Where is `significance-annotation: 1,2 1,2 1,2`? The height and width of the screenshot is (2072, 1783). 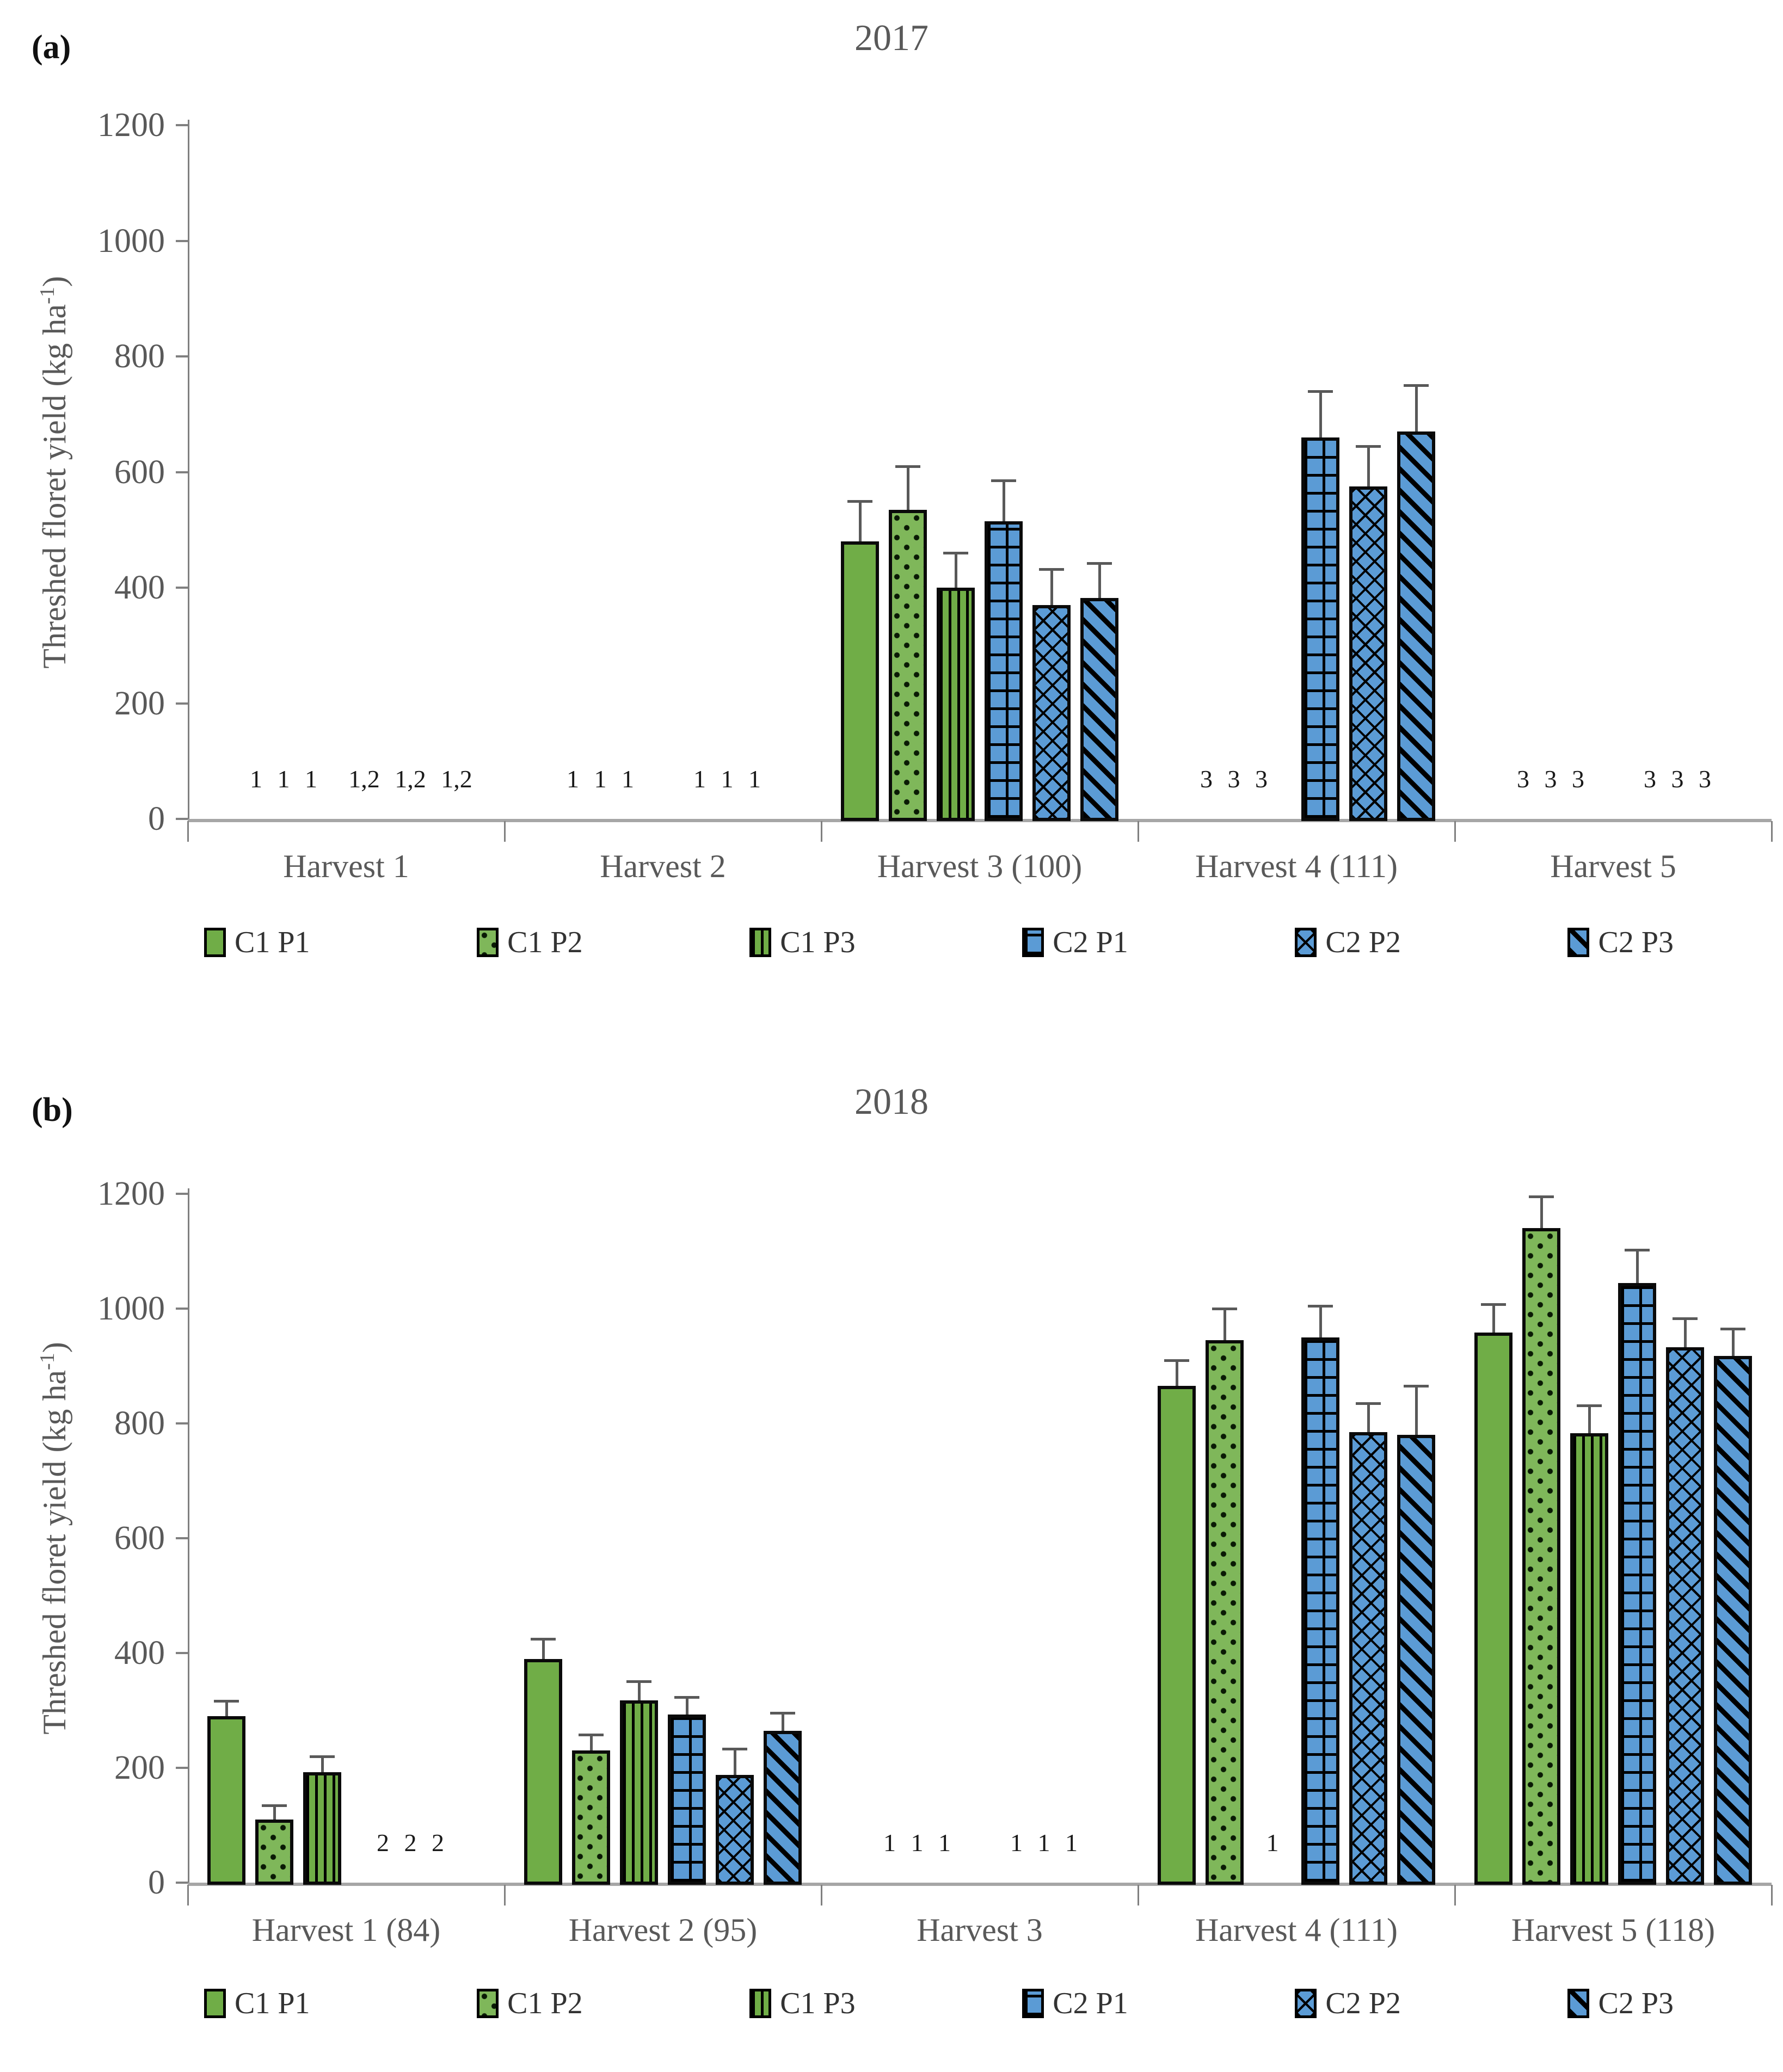
significance-annotation: 1,2 1,2 1,2 is located at coordinates (410, 779).